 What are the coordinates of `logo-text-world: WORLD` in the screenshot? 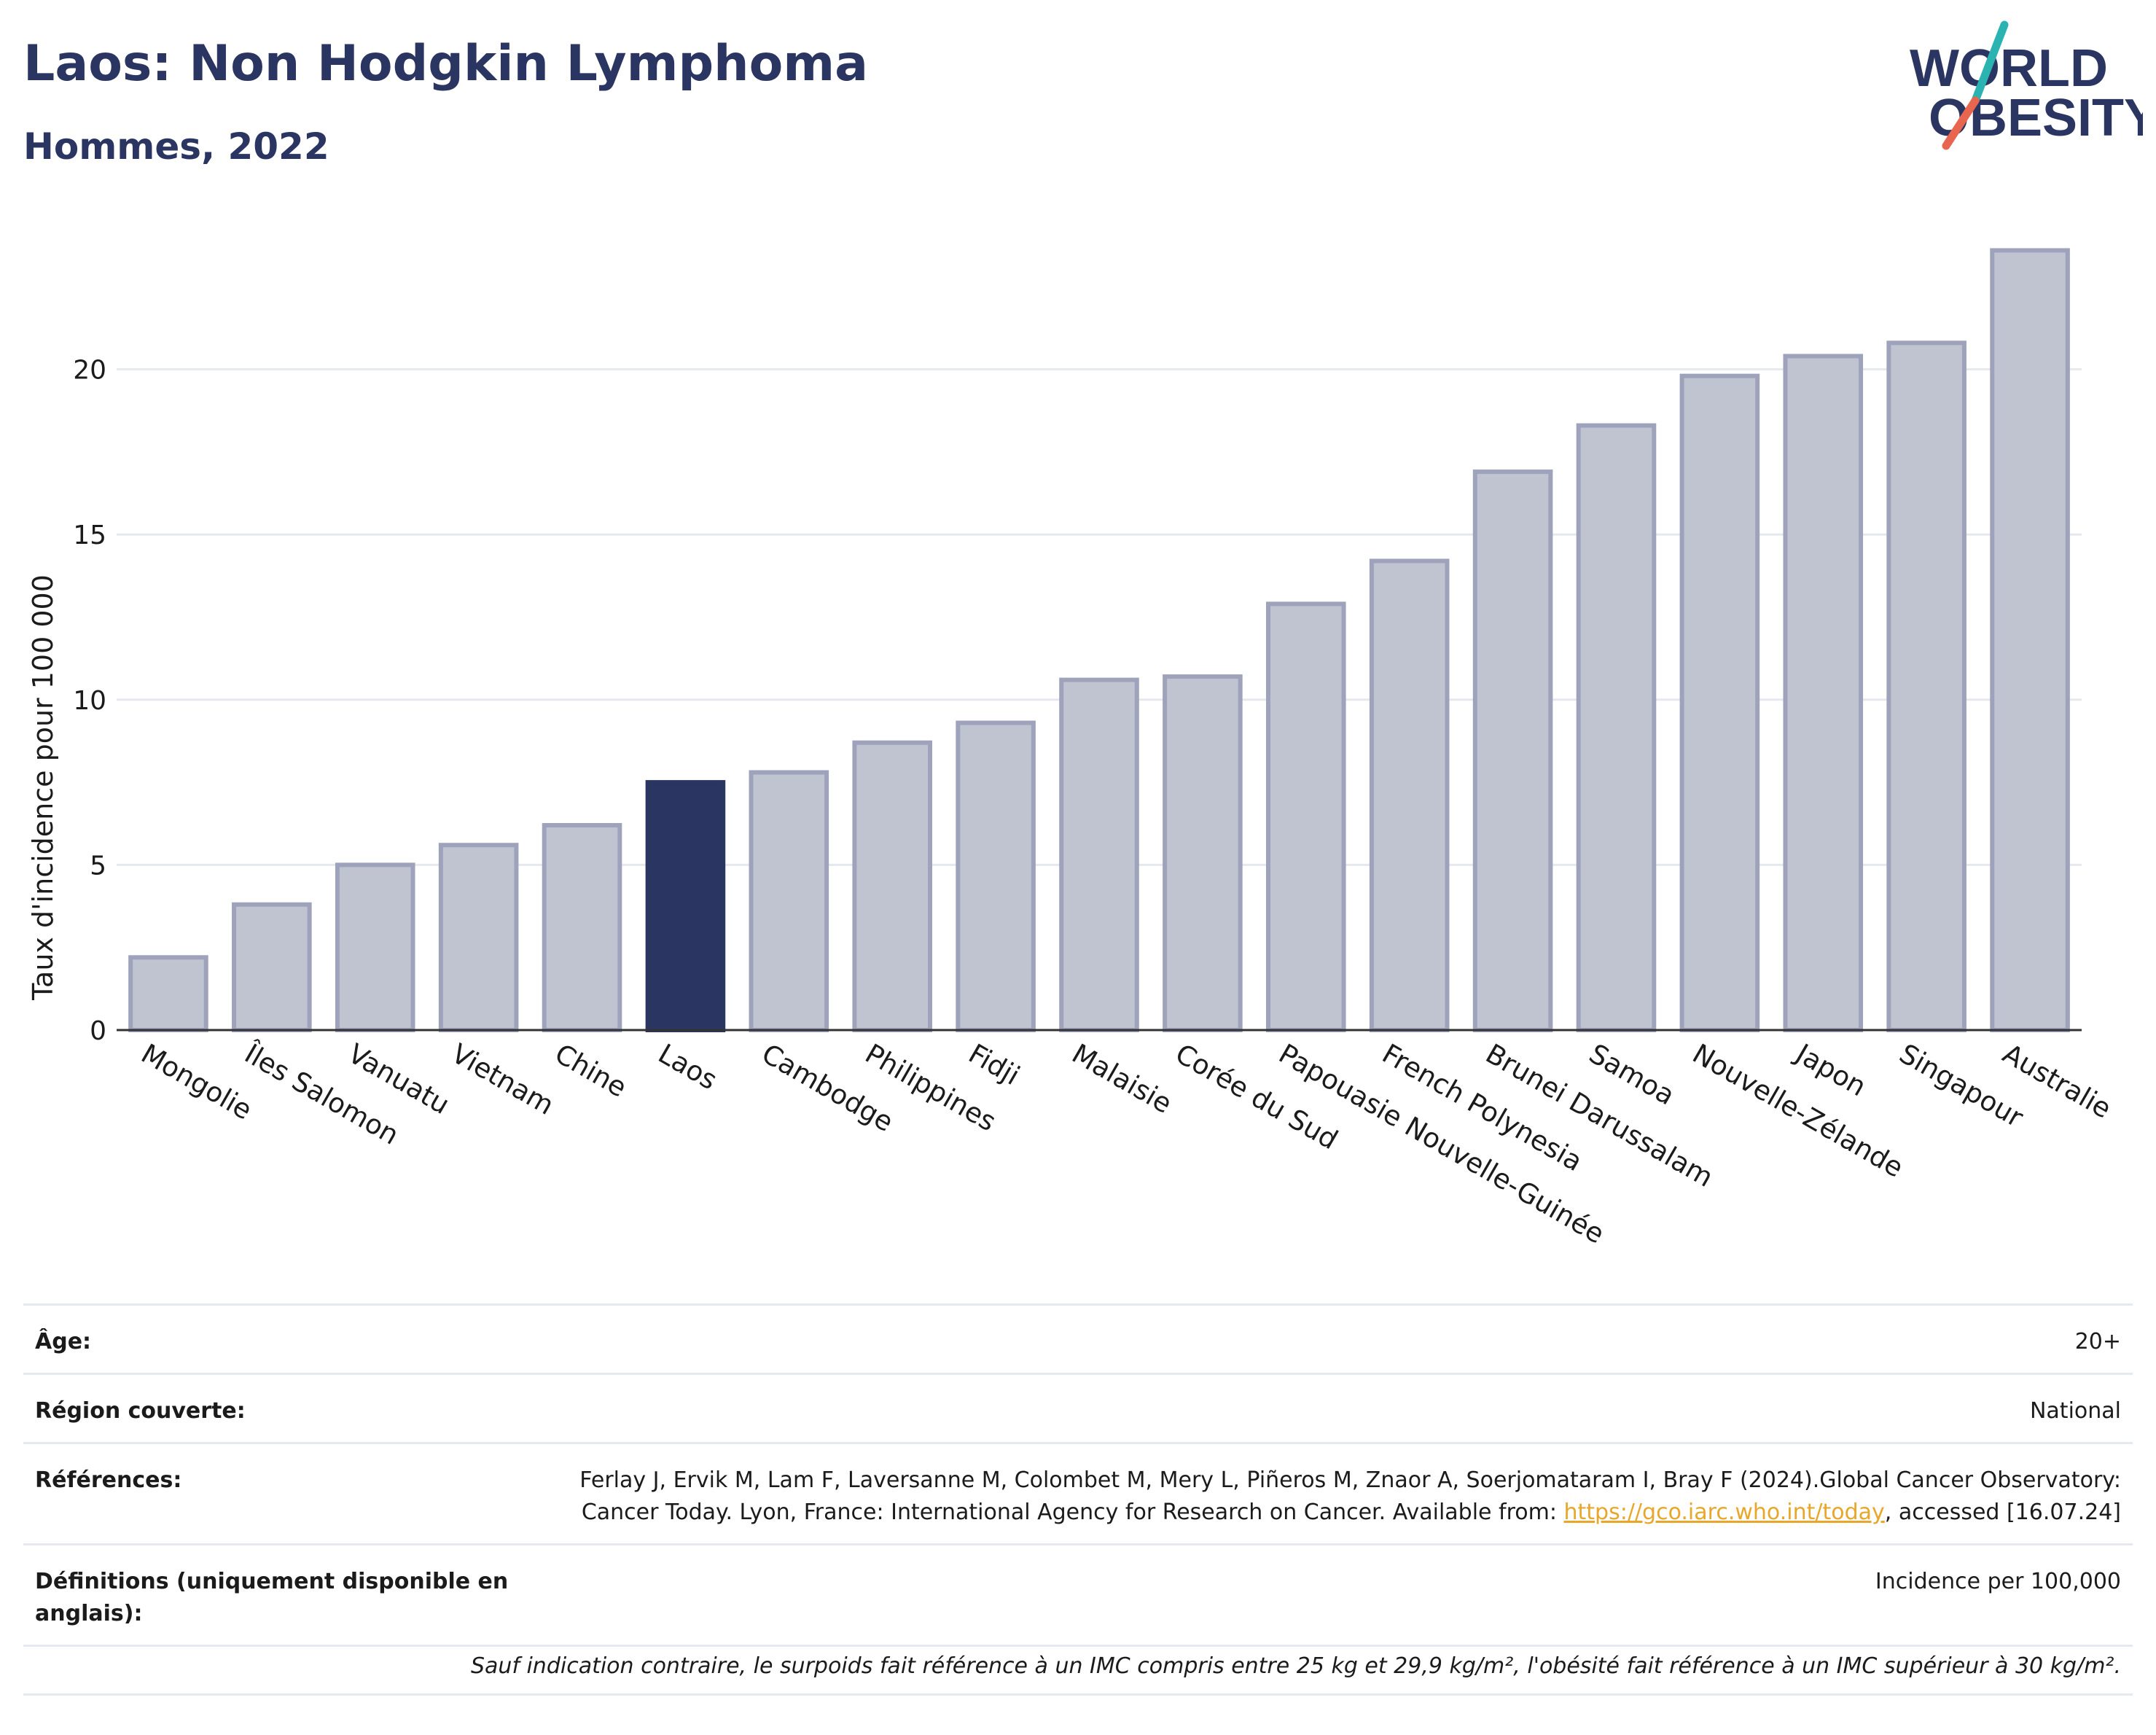 It's located at (2009, 68).